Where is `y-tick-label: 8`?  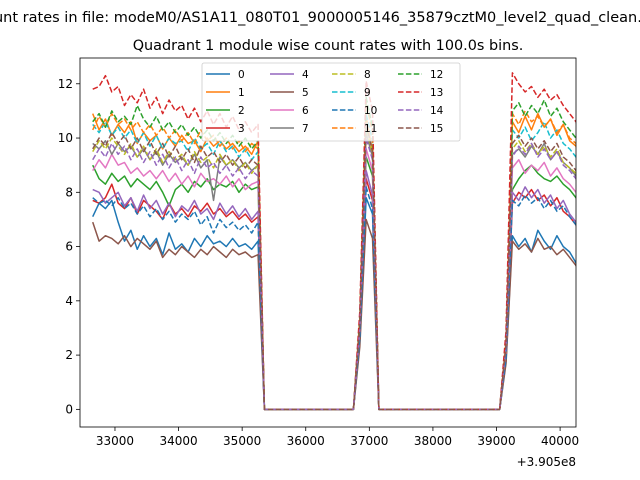
y-tick-label: 8 is located at coordinates (69, 192).